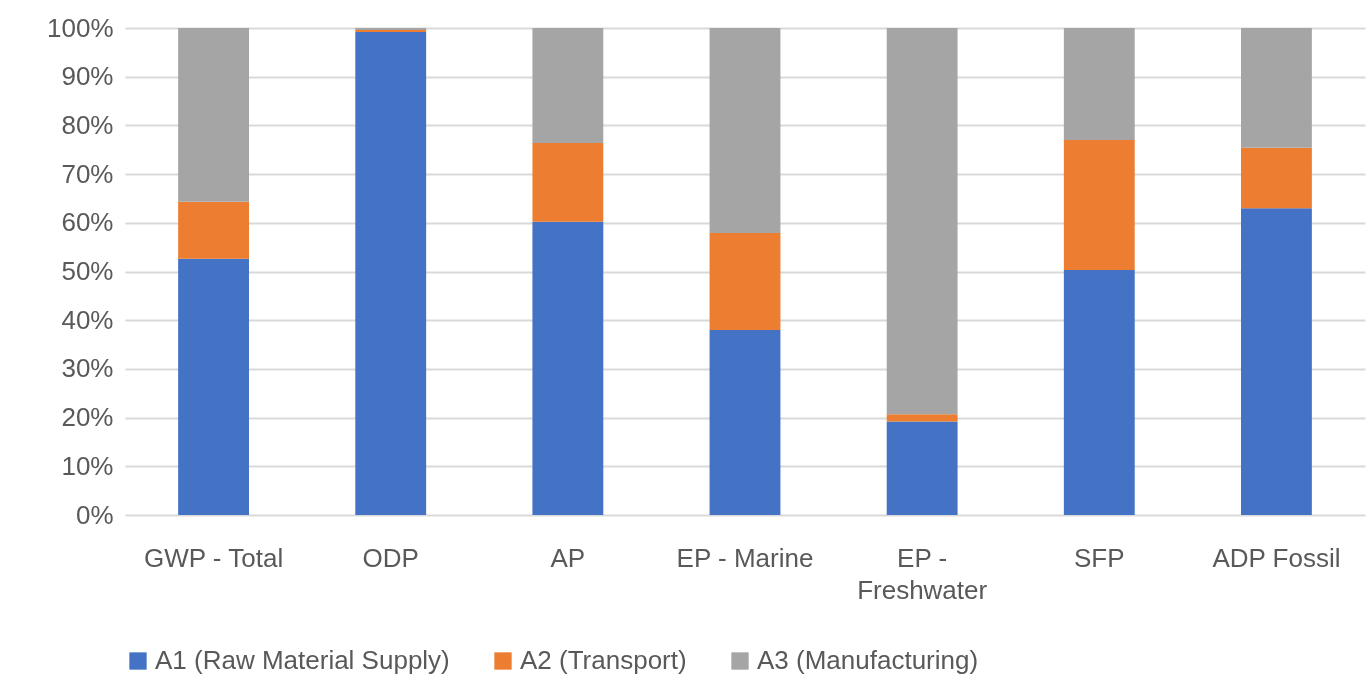  I want to click on y-tick-label: 100%, so click(80, 27).